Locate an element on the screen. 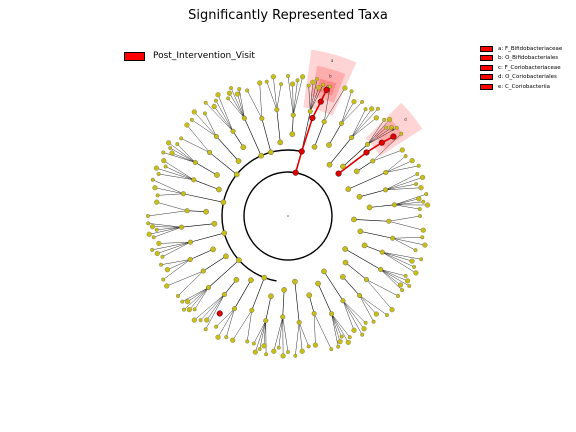 Image resolution: width=576 pixels, height=432 pixels. taxon-key-swatch is located at coordinates (486, 86).